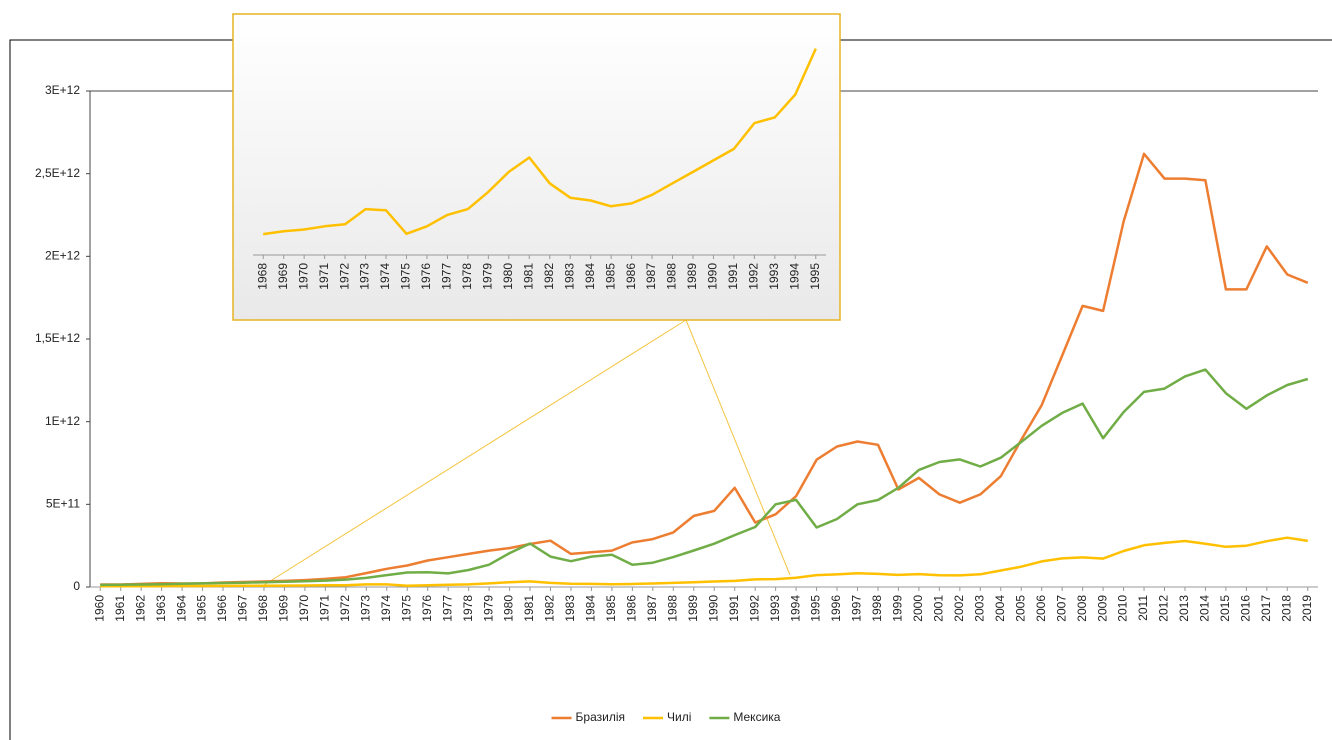 Image resolution: width=1332 pixels, height=740 pixels. What do you see at coordinates (600, 717) in the screenshot?
I see `legend-label: Бразилія` at bounding box center [600, 717].